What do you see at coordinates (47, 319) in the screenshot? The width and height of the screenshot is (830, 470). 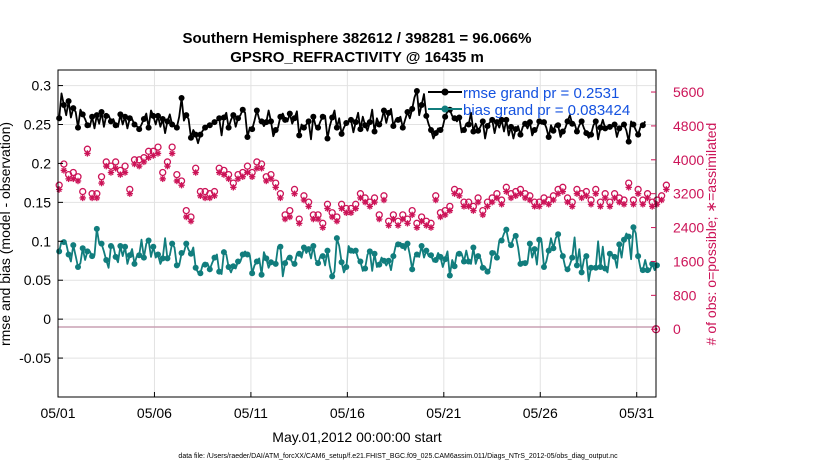 I see `y-left-tick-label: 0` at bounding box center [47, 319].